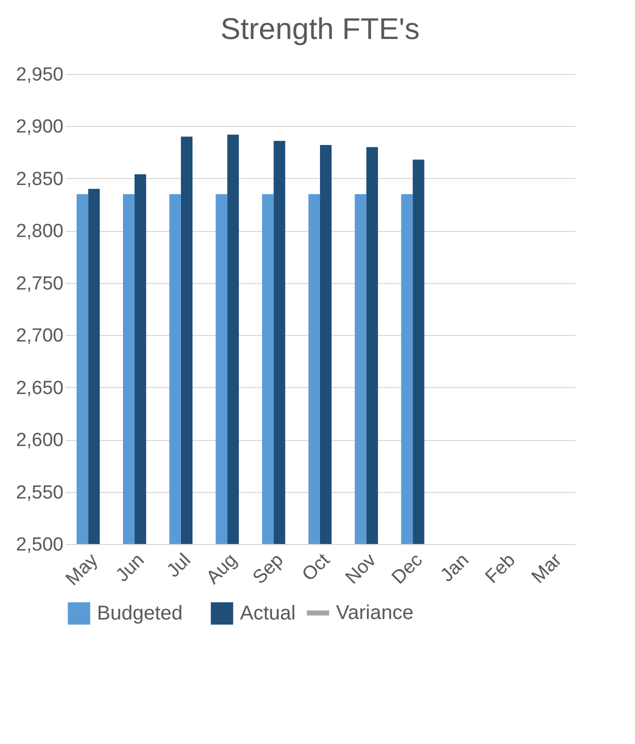 The image size is (635, 744). What do you see at coordinates (501, 569) in the screenshot?
I see `x-tick-label: Feb` at bounding box center [501, 569].